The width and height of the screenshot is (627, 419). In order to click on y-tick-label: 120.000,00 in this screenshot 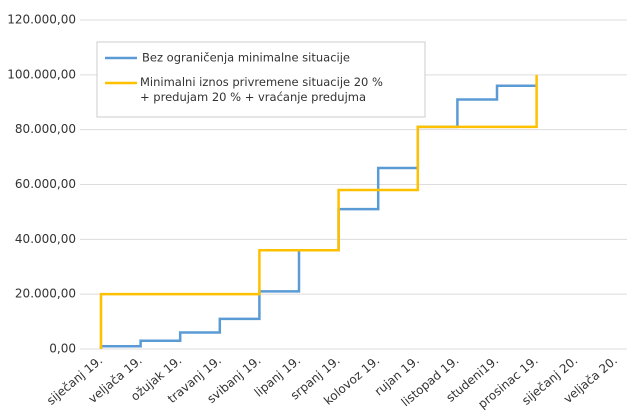, I will do `click(41, 20)`.